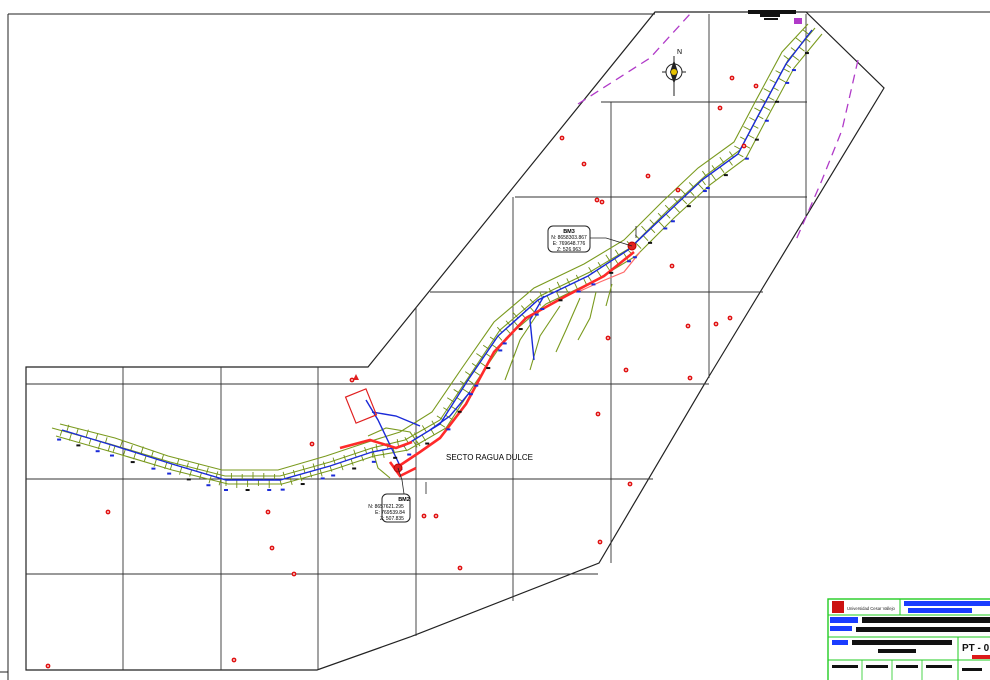 The width and height of the screenshot is (990, 680). What do you see at coordinates (976, 648) in the screenshot?
I see `sheet-code: PT - 0` at bounding box center [976, 648].